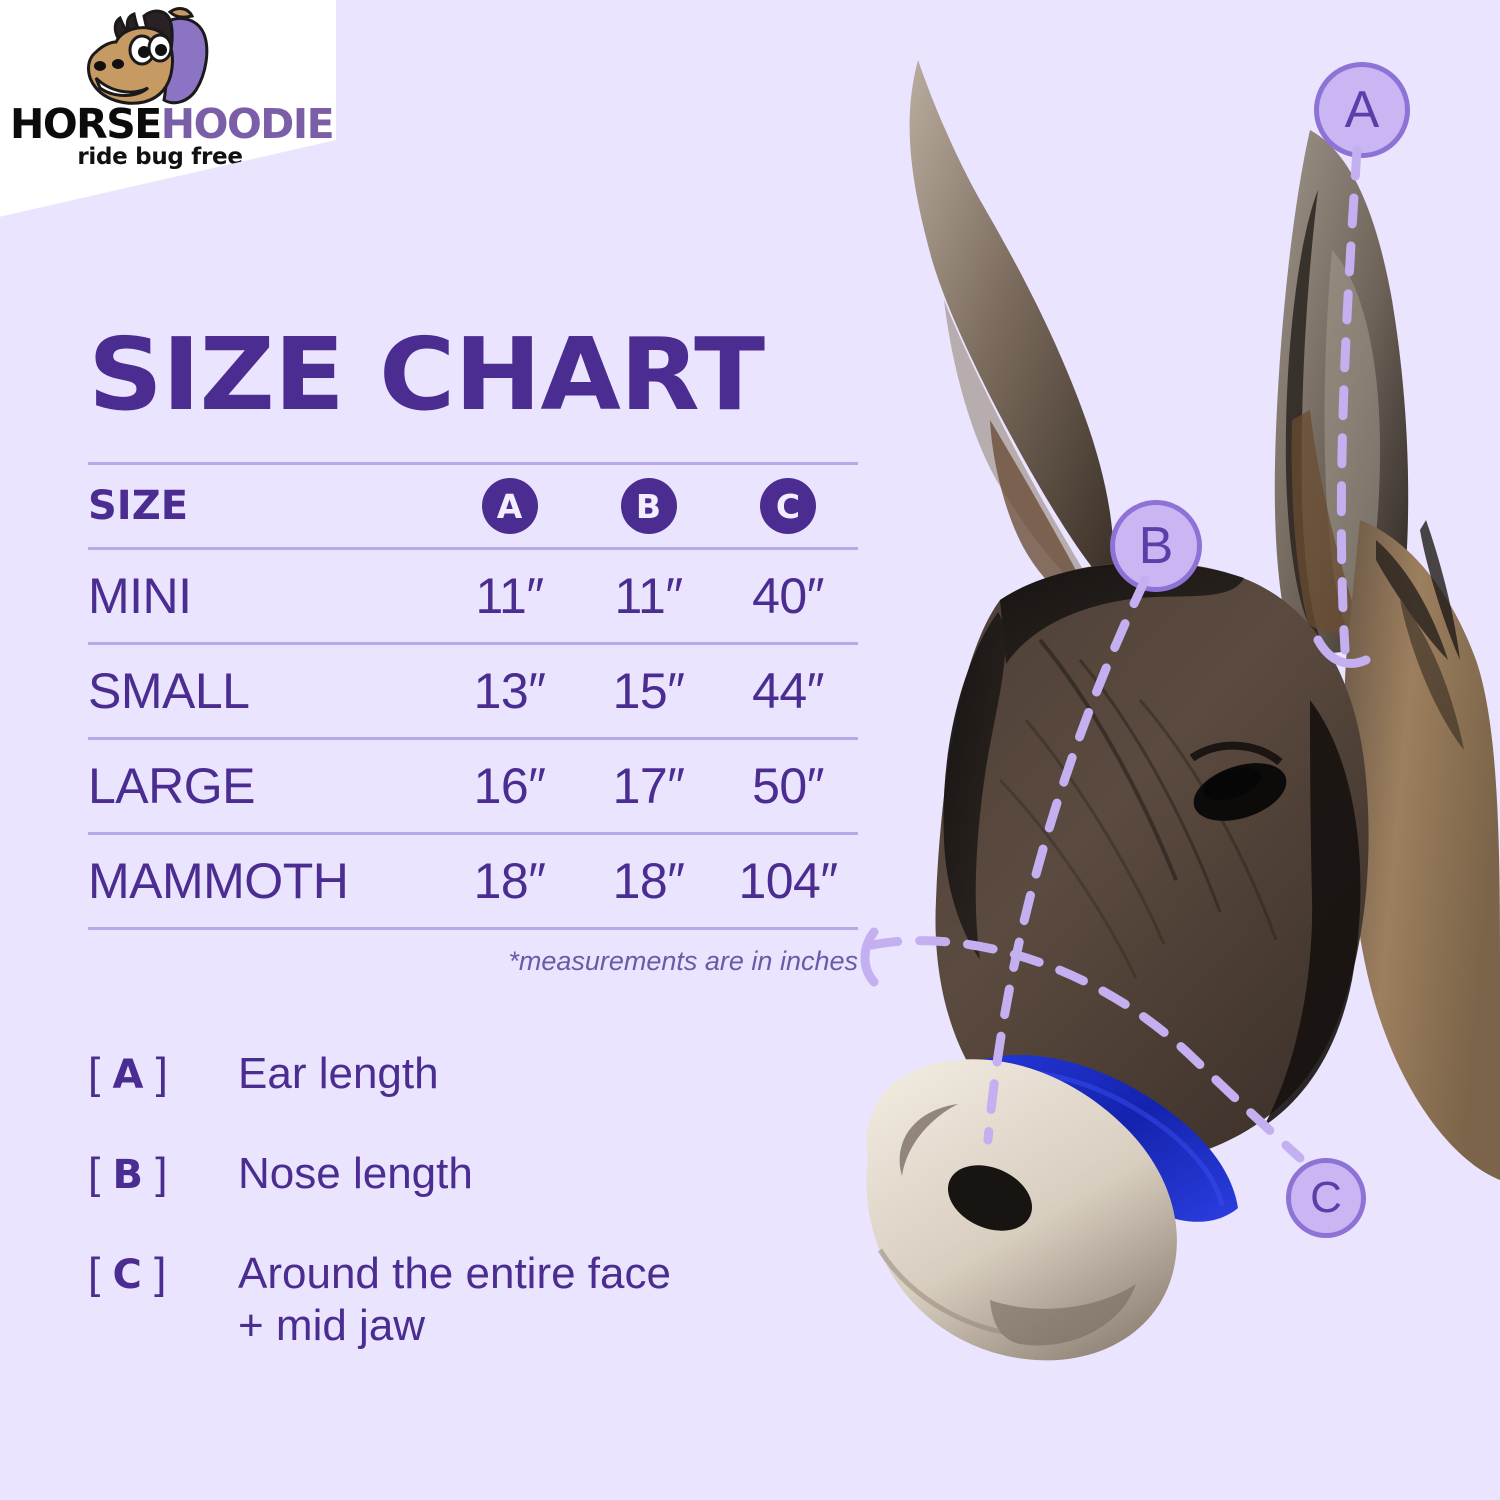 Image resolution: width=1500 pixels, height=1500 pixels. Describe the element at coordinates (509, 506) in the screenshot. I see `column-header-a: A` at that location.